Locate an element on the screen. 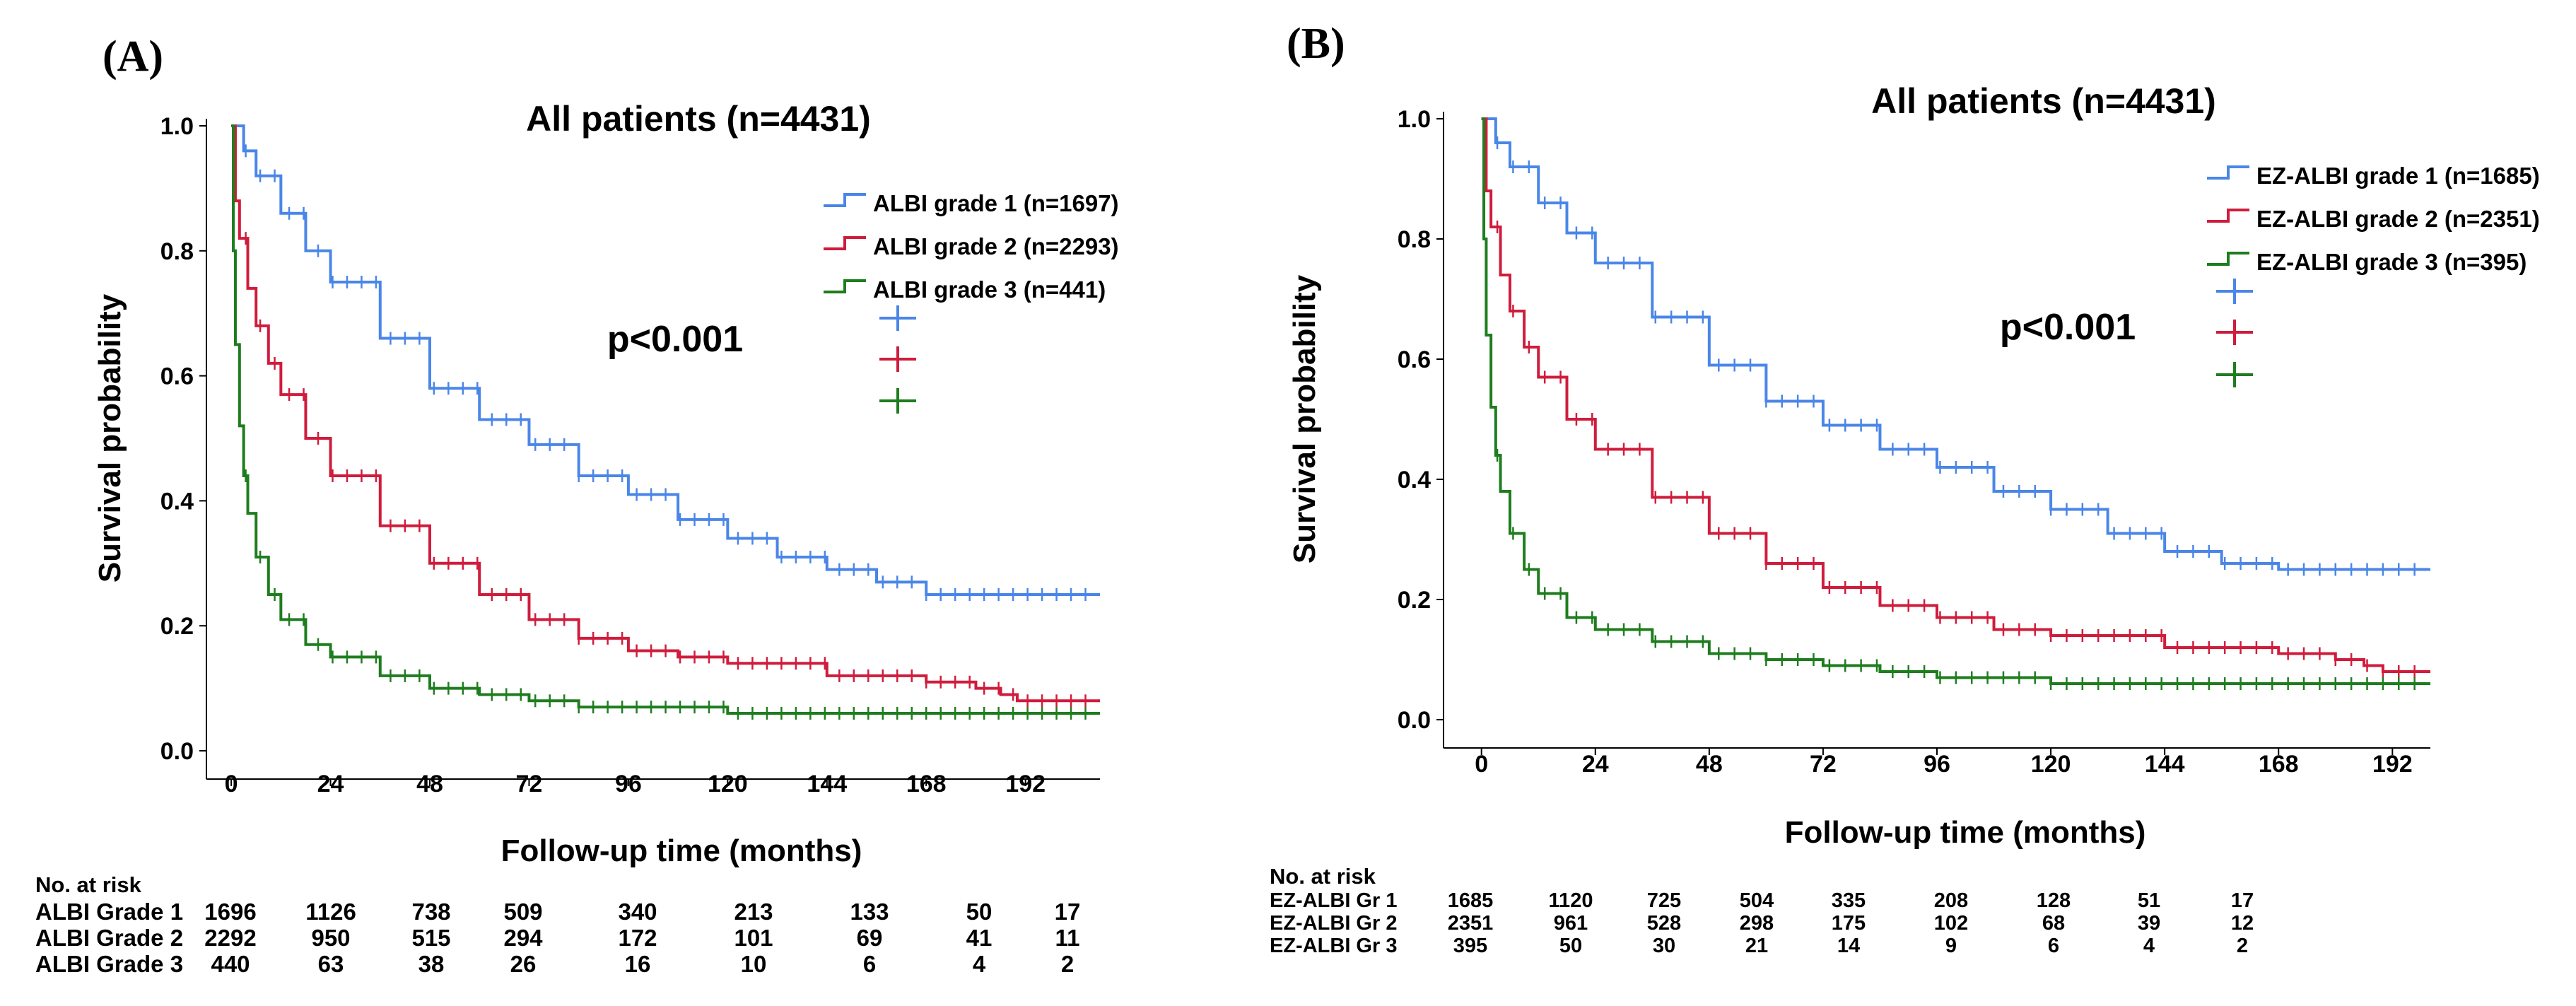 The width and height of the screenshot is (2576, 1006). risk-row-label: ALBI Grade 1 is located at coordinates (109, 912).